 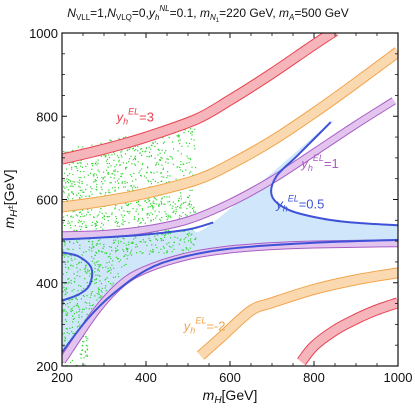 What do you see at coordinates (347, 331) in the screenshot?
I see `series-band-fill` at bounding box center [347, 331].